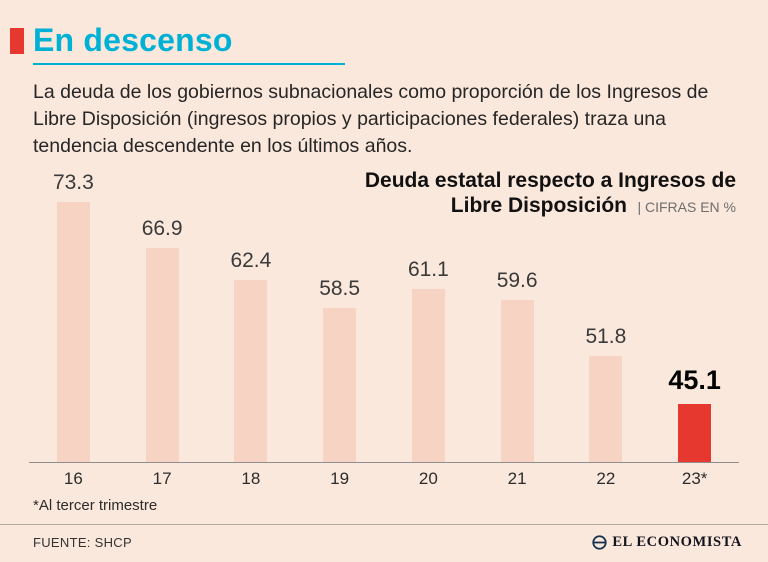 This screenshot has height=562, width=768. Describe the element at coordinates (600, 542) in the screenshot. I see `el-economista-logo-icon` at that location.